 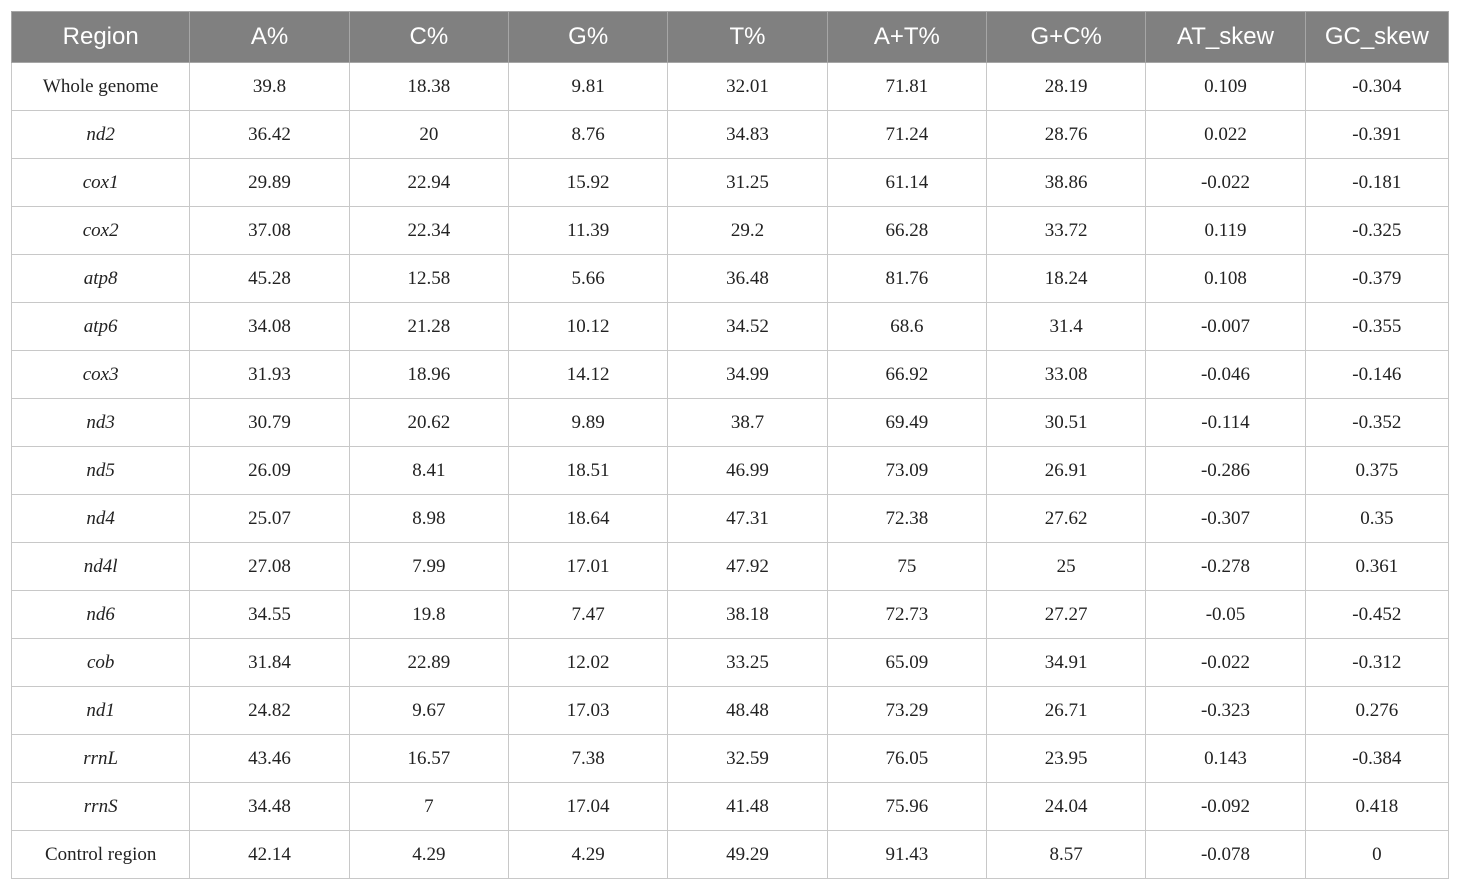 What do you see at coordinates (429, 134) in the screenshot?
I see `value-cell-c-pct: 20` at bounding box center [429, 134].